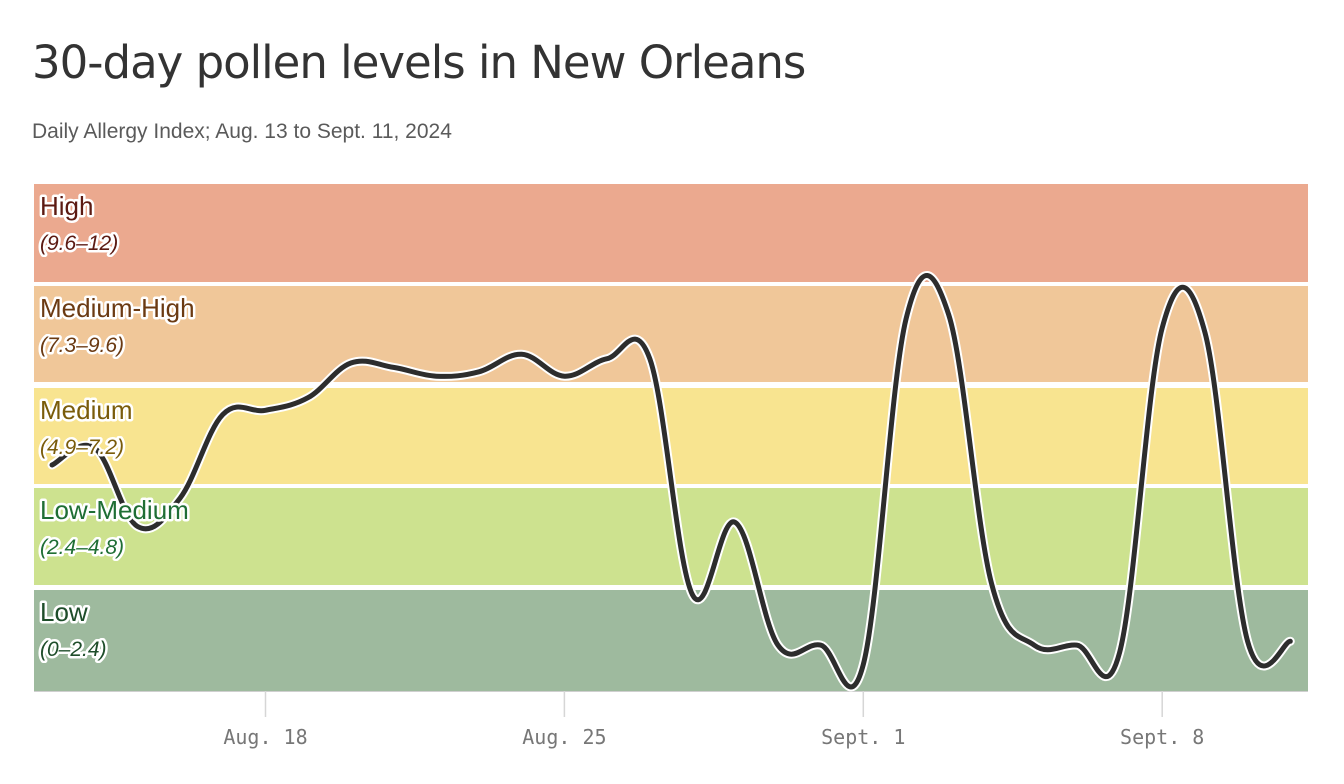 This screenshot has height=784, width=1344. I want to click on band-label: Medium-High, so click(117, 308).